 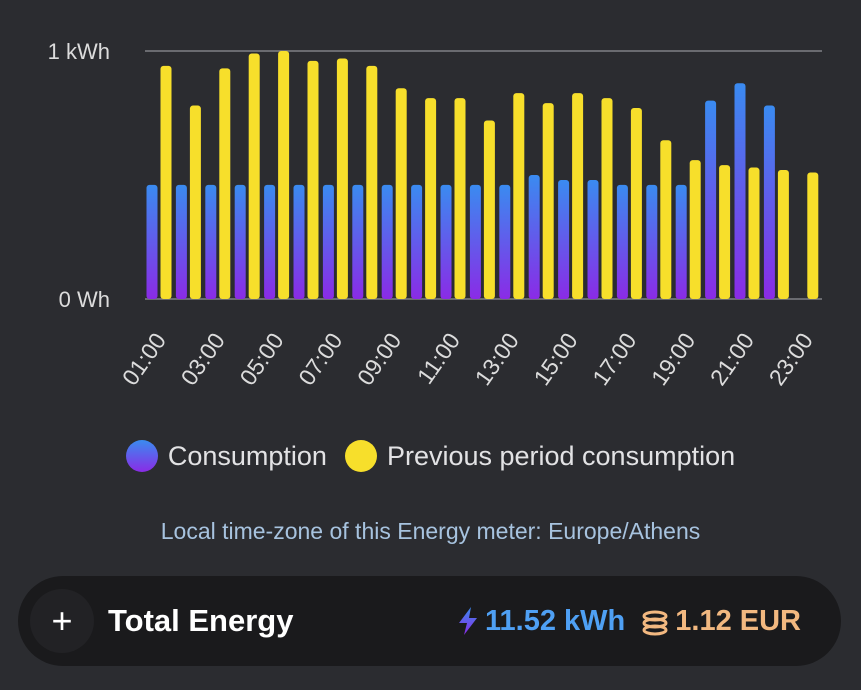 What do you see at coordinates (240, 241) in the screenshot?
I see `bar-consumption-04:00` at bounding box center [240, 241].